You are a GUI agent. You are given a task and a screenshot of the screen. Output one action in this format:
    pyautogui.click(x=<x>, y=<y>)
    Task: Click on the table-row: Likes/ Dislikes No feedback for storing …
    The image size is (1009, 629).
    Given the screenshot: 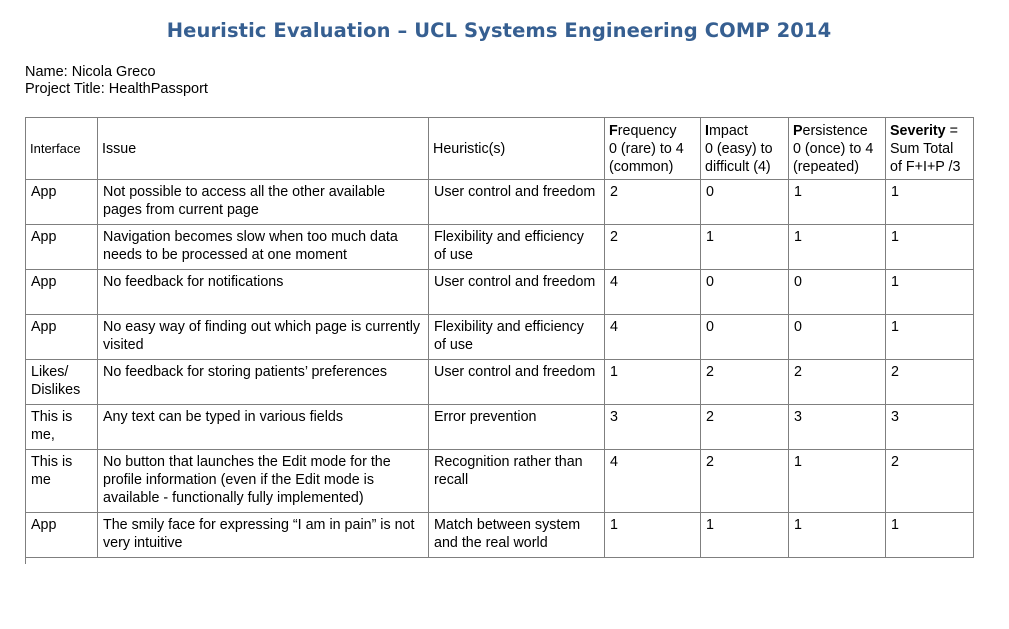 What is the action you would take?
    pyautogui.click(x=499, y=382)
    